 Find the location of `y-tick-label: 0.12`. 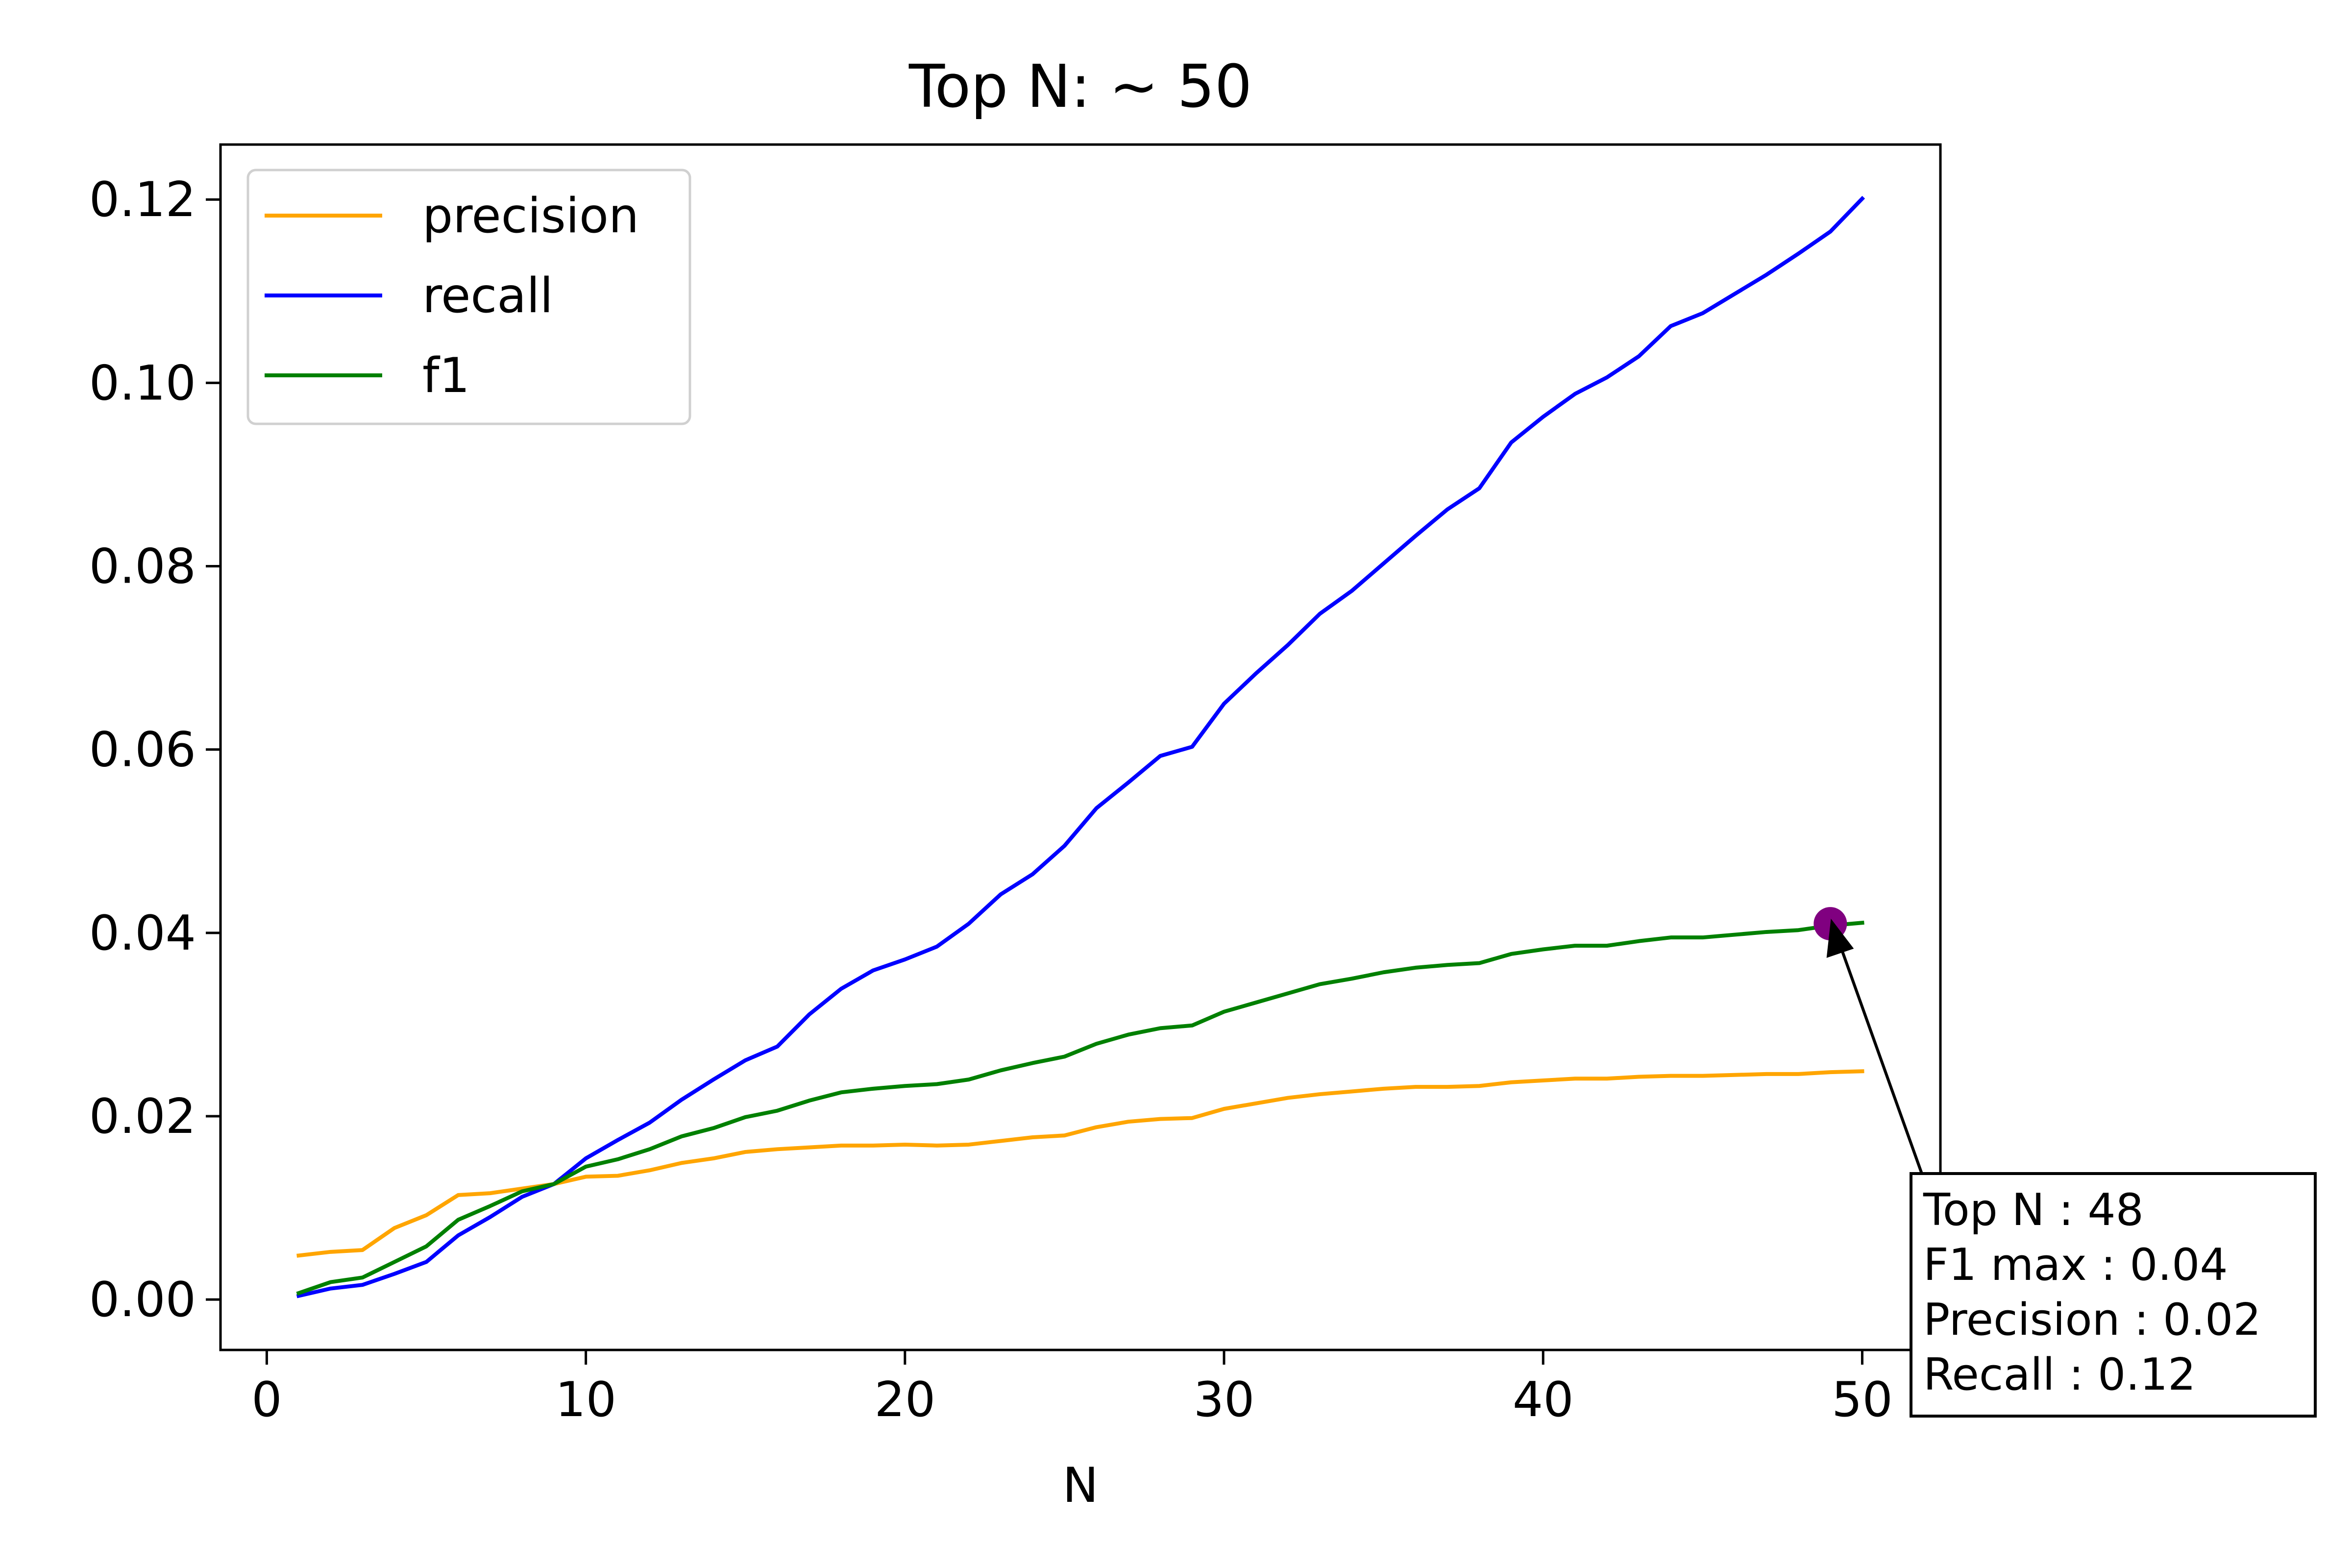

y-tick-label: 0.12 is located at coordinates (142, 200).